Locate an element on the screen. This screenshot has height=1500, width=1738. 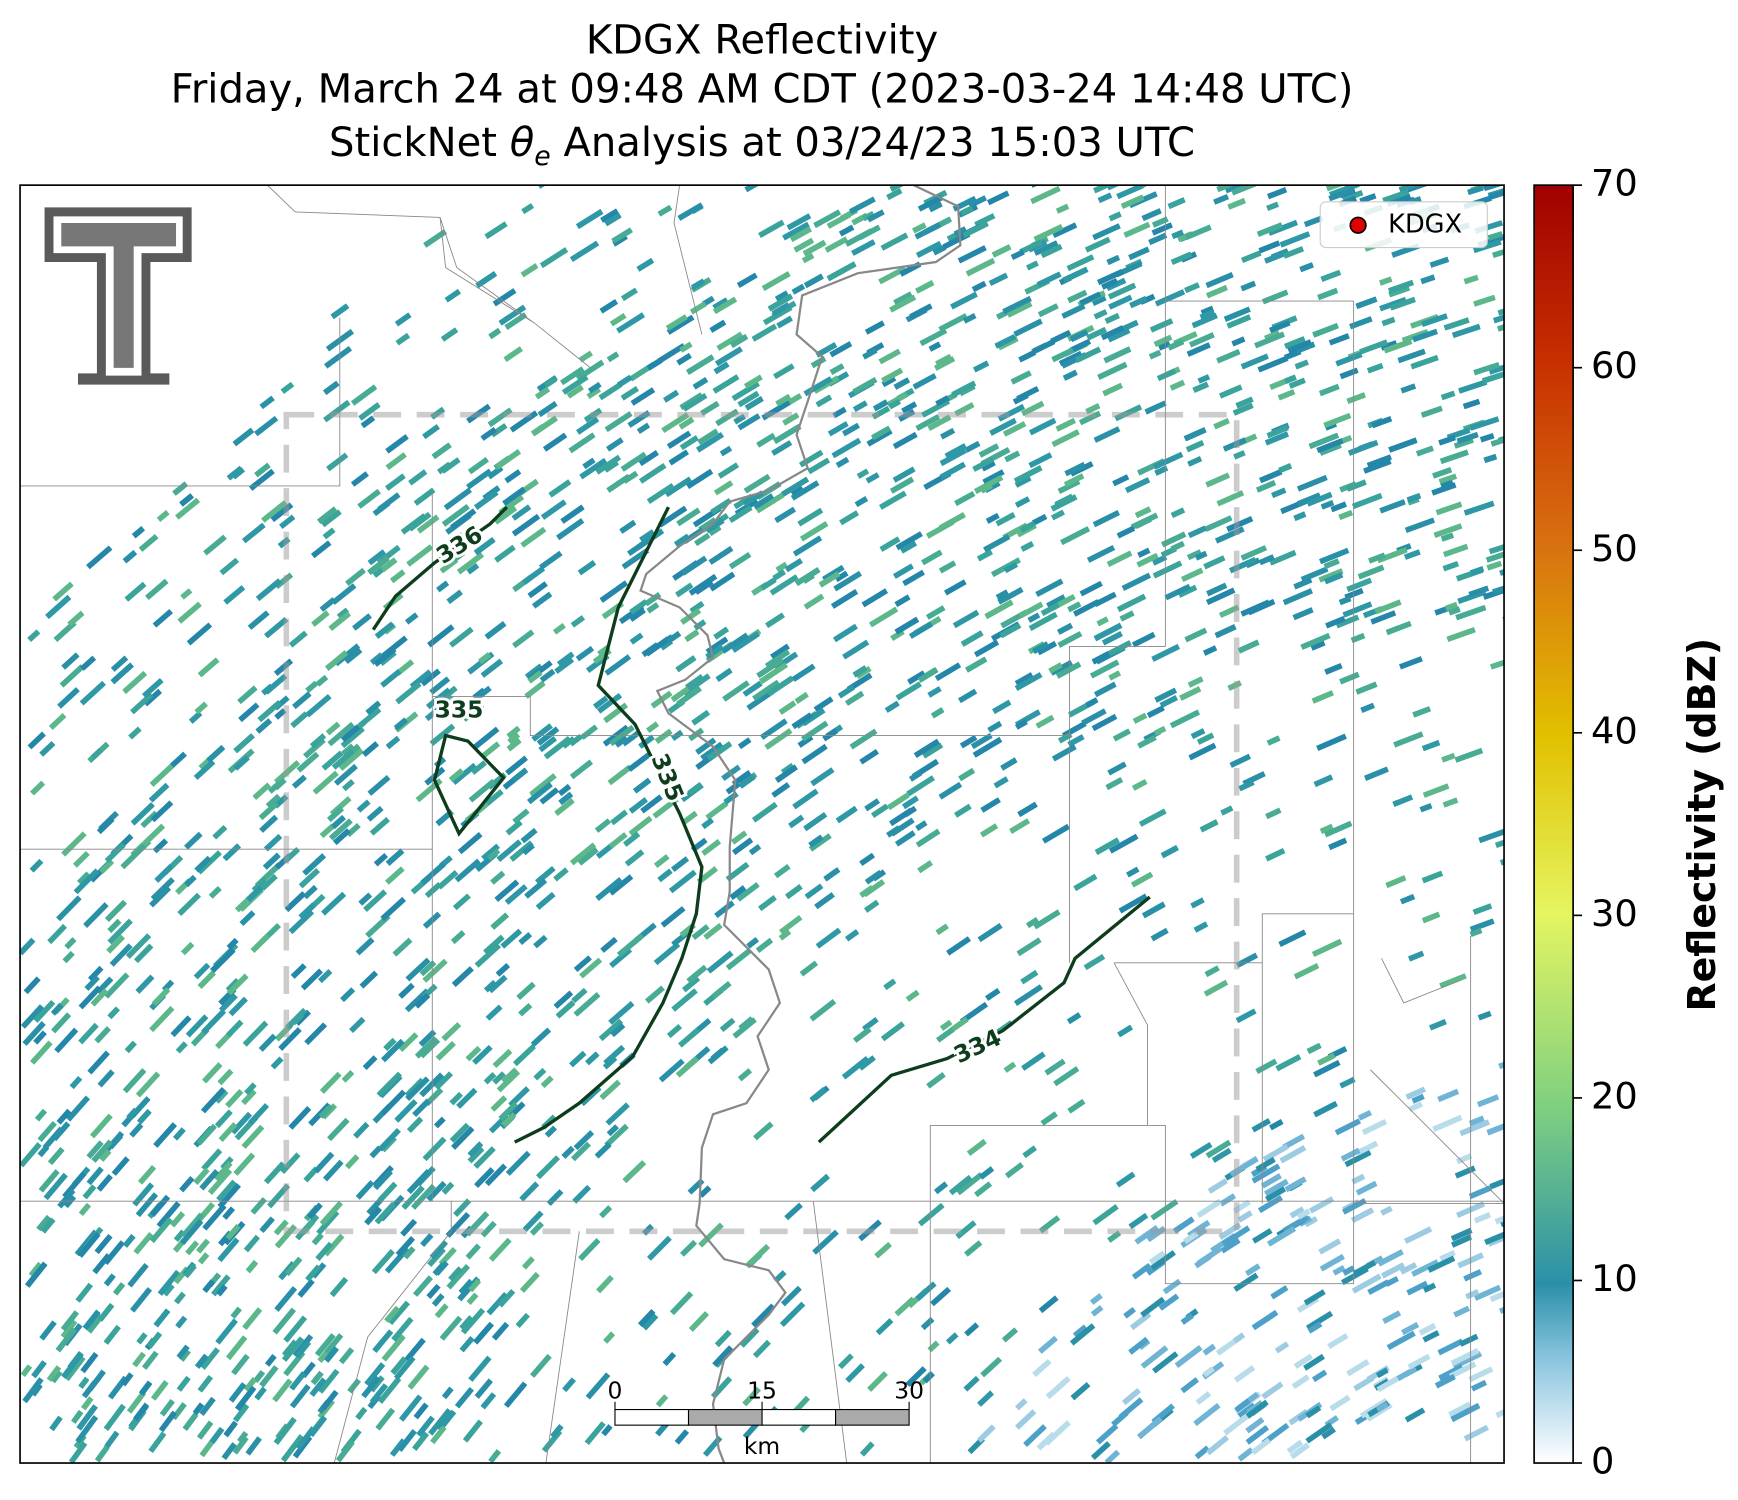
contour-line is located at coordinates (440, 568).